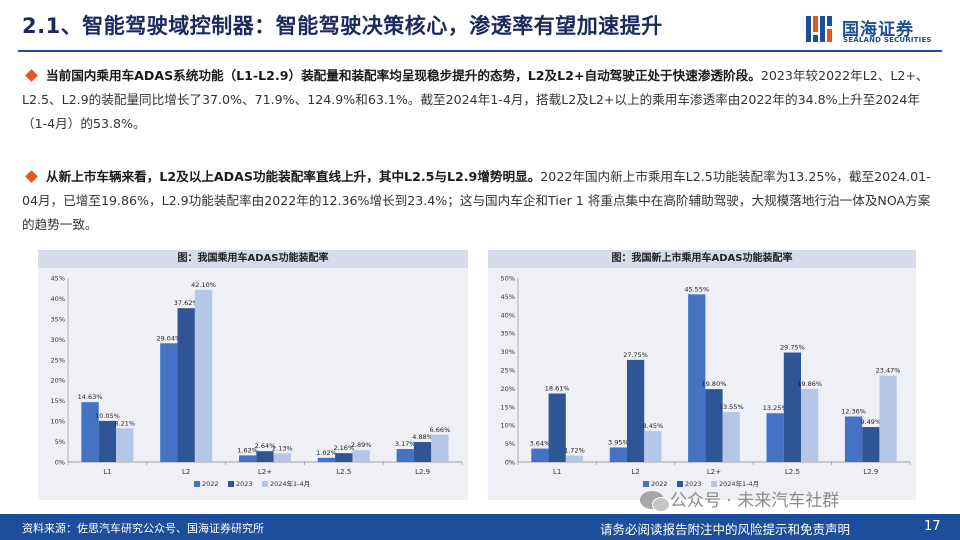 The height and width of the screenshot is (540, 960). I want to click on header-divider, so click(480, 51).